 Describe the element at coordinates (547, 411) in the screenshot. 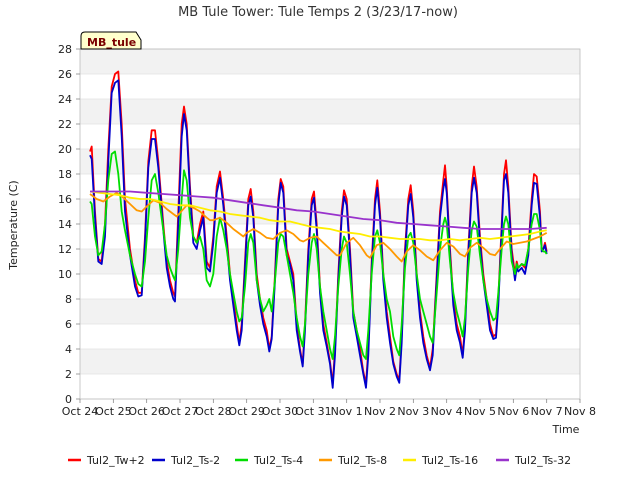

I see `x-tick-label: Nov 7` at that location.